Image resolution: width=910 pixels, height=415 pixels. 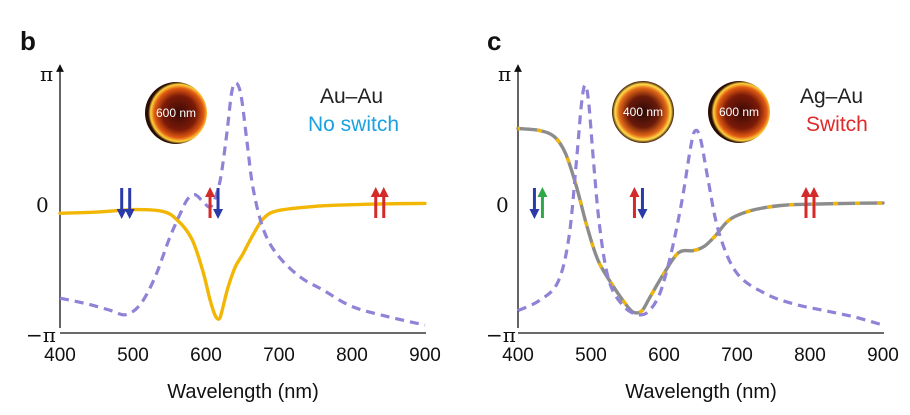 I want to click on legend: Ag–Au Switch, so click(x=834, y=110).